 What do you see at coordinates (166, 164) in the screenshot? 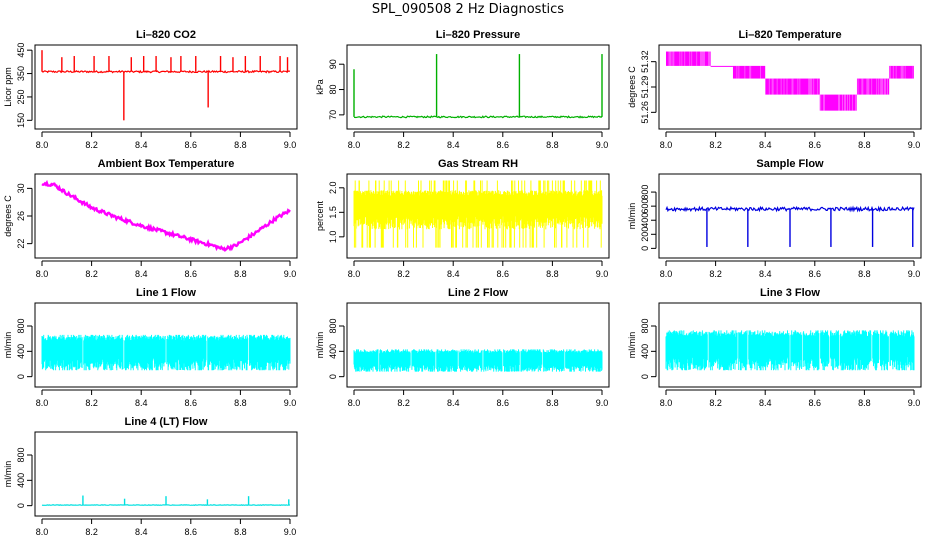
I see `chart-title: Ambient Box Temperature` at bounding box center [166, 164].